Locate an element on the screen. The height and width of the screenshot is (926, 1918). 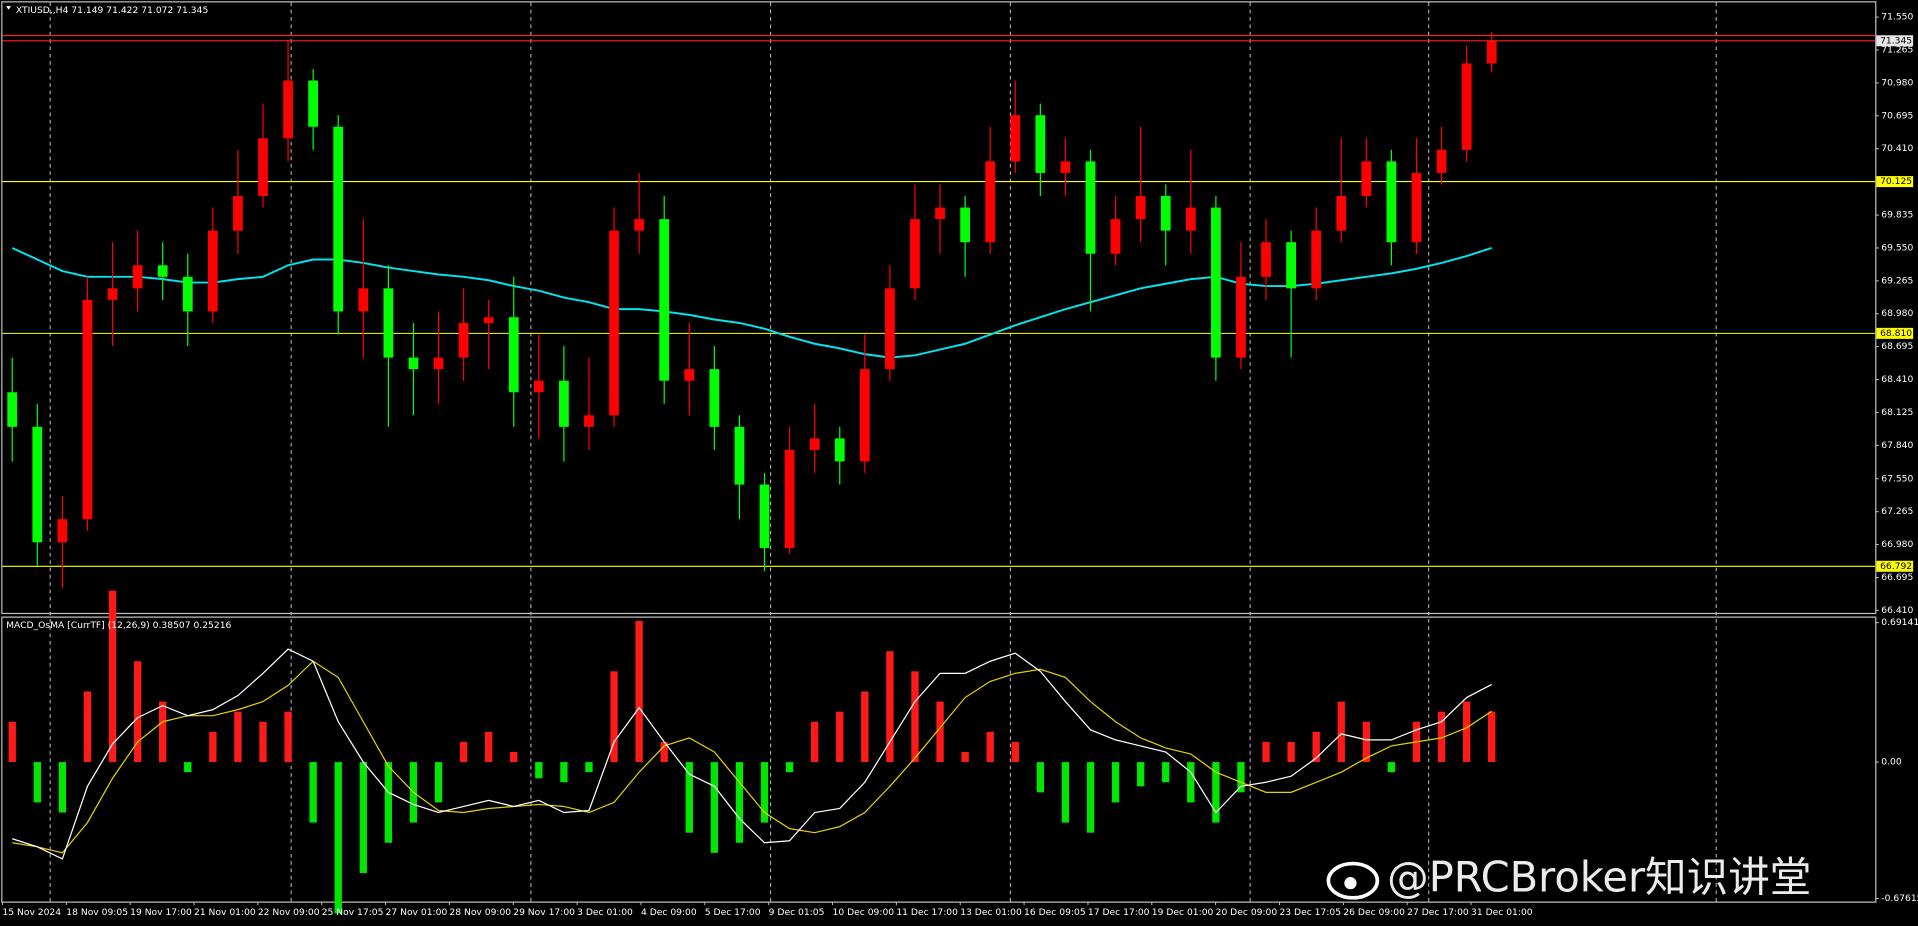
y-tick-label: 67.840 is located at coordinates (1897, 445).